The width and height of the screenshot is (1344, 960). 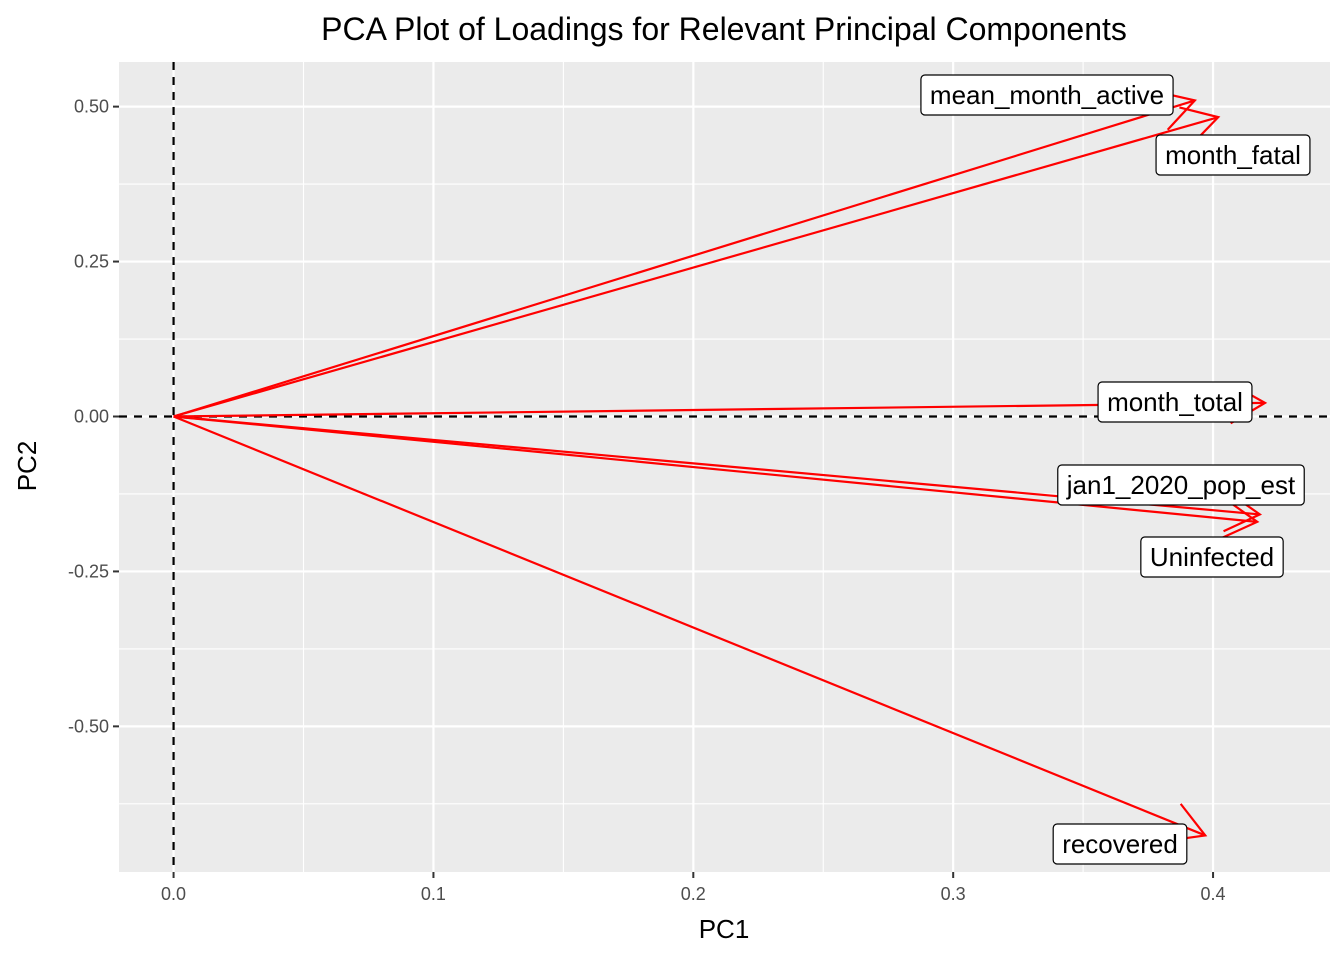 I want to click on vector-arrowhead, so click(x=1240, y=518).